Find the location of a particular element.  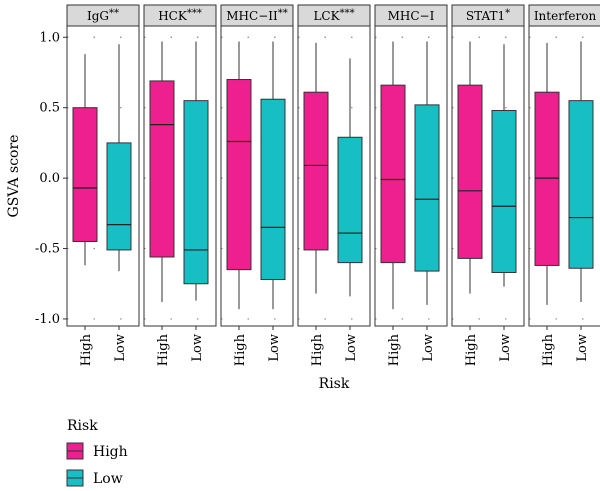

legend-entry-high: High is located at coordinates (97, 451).